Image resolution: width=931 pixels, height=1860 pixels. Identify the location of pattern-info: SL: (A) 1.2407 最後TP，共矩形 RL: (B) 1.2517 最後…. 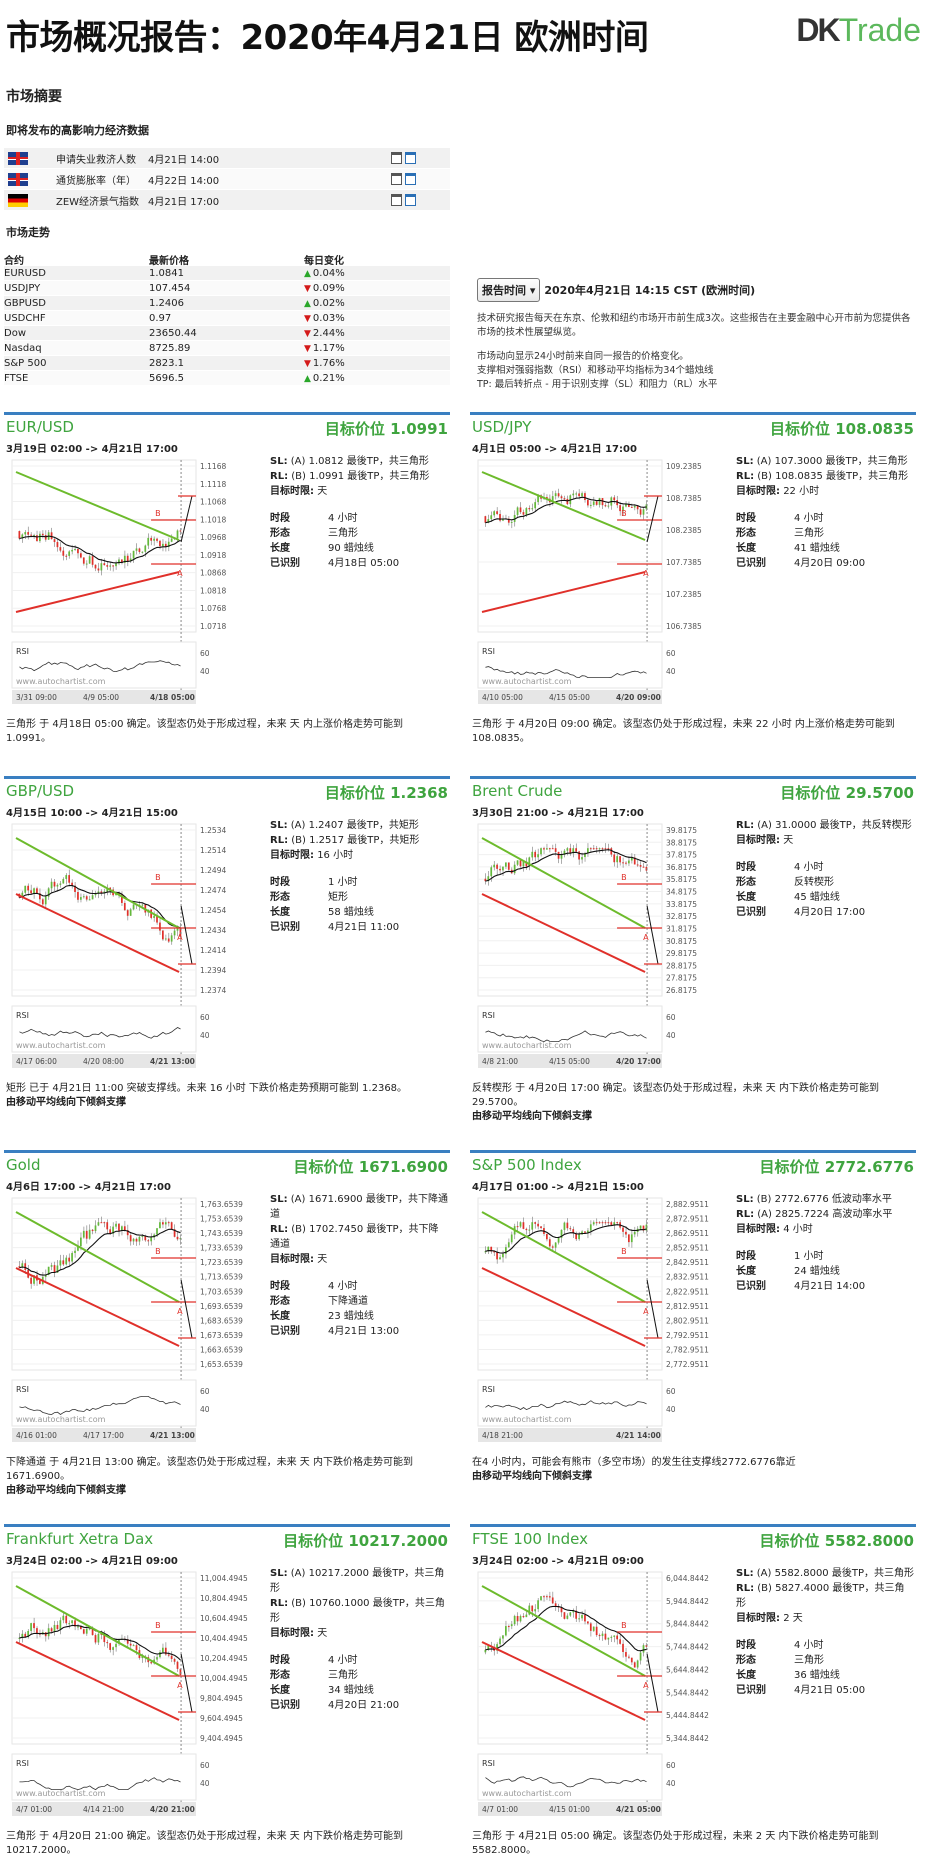
(359, 876).